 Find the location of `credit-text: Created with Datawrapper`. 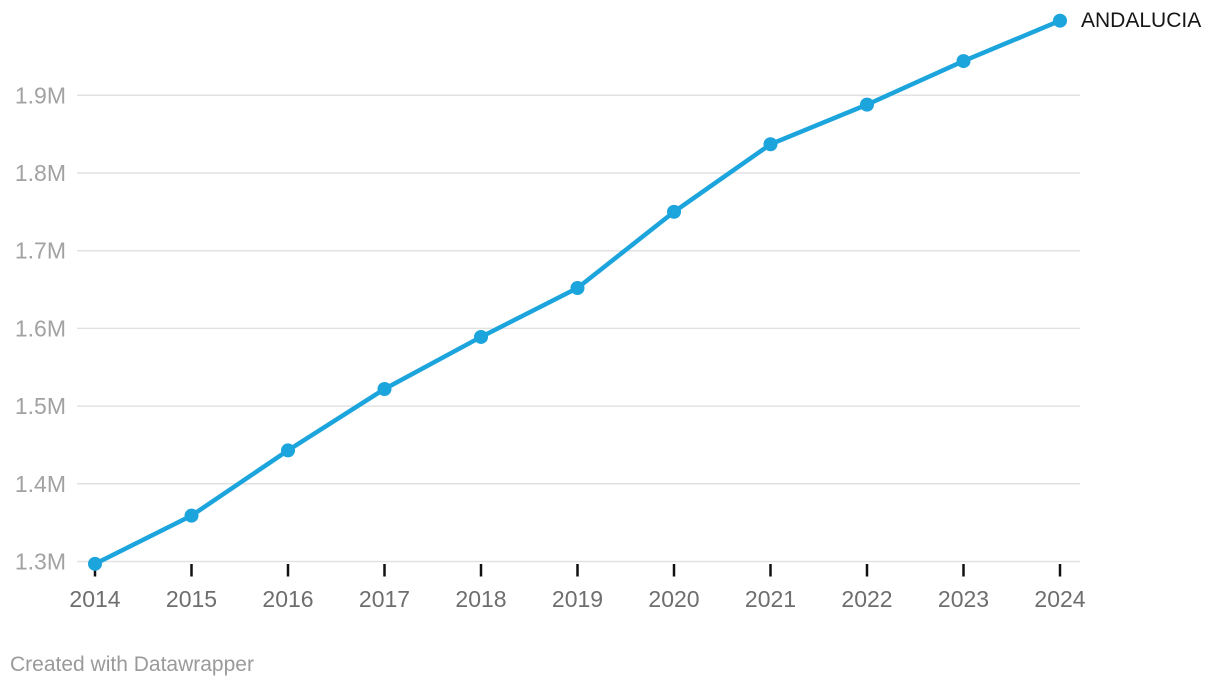

credit-text: Created with Datawrapper is located at coordinates (132, 664).